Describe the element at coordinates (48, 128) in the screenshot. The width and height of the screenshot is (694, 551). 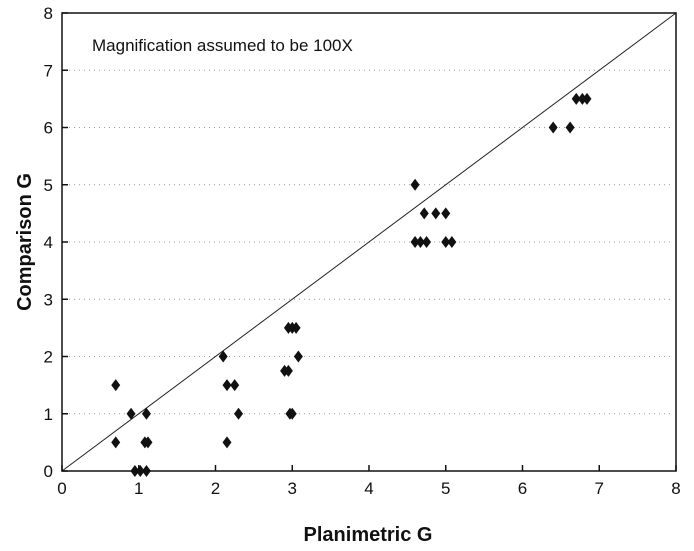
I see `y-tick-label-6: 6` at that location.